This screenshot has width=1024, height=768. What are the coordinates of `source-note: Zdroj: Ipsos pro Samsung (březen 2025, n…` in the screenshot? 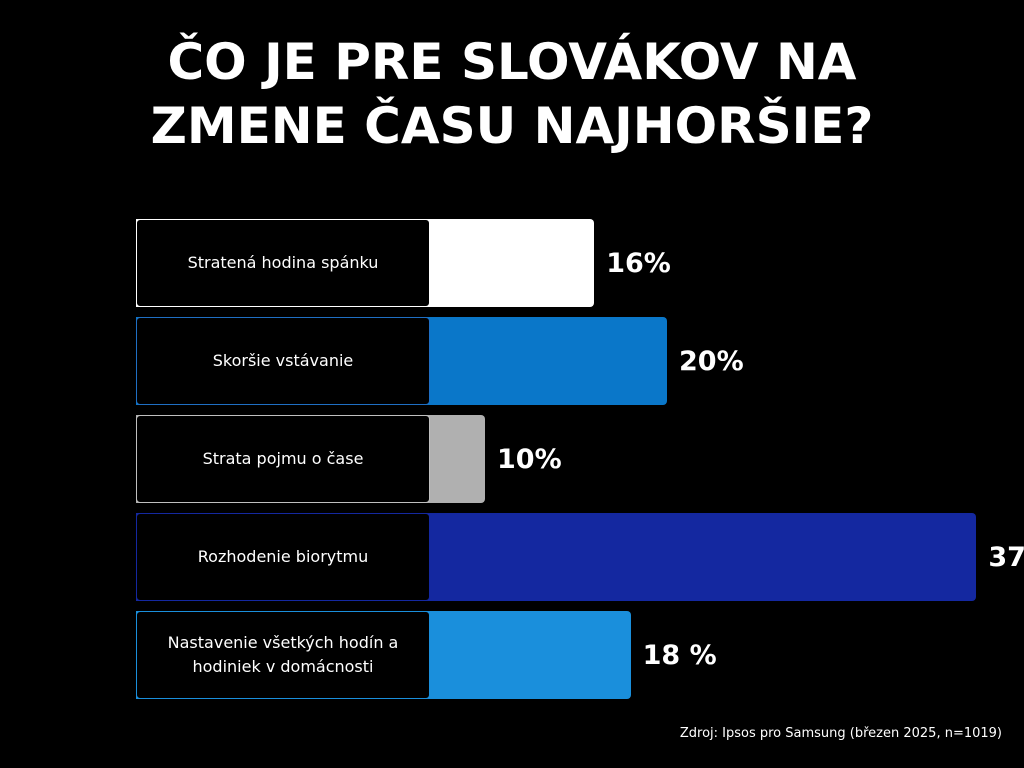 It's located at (840, 733).